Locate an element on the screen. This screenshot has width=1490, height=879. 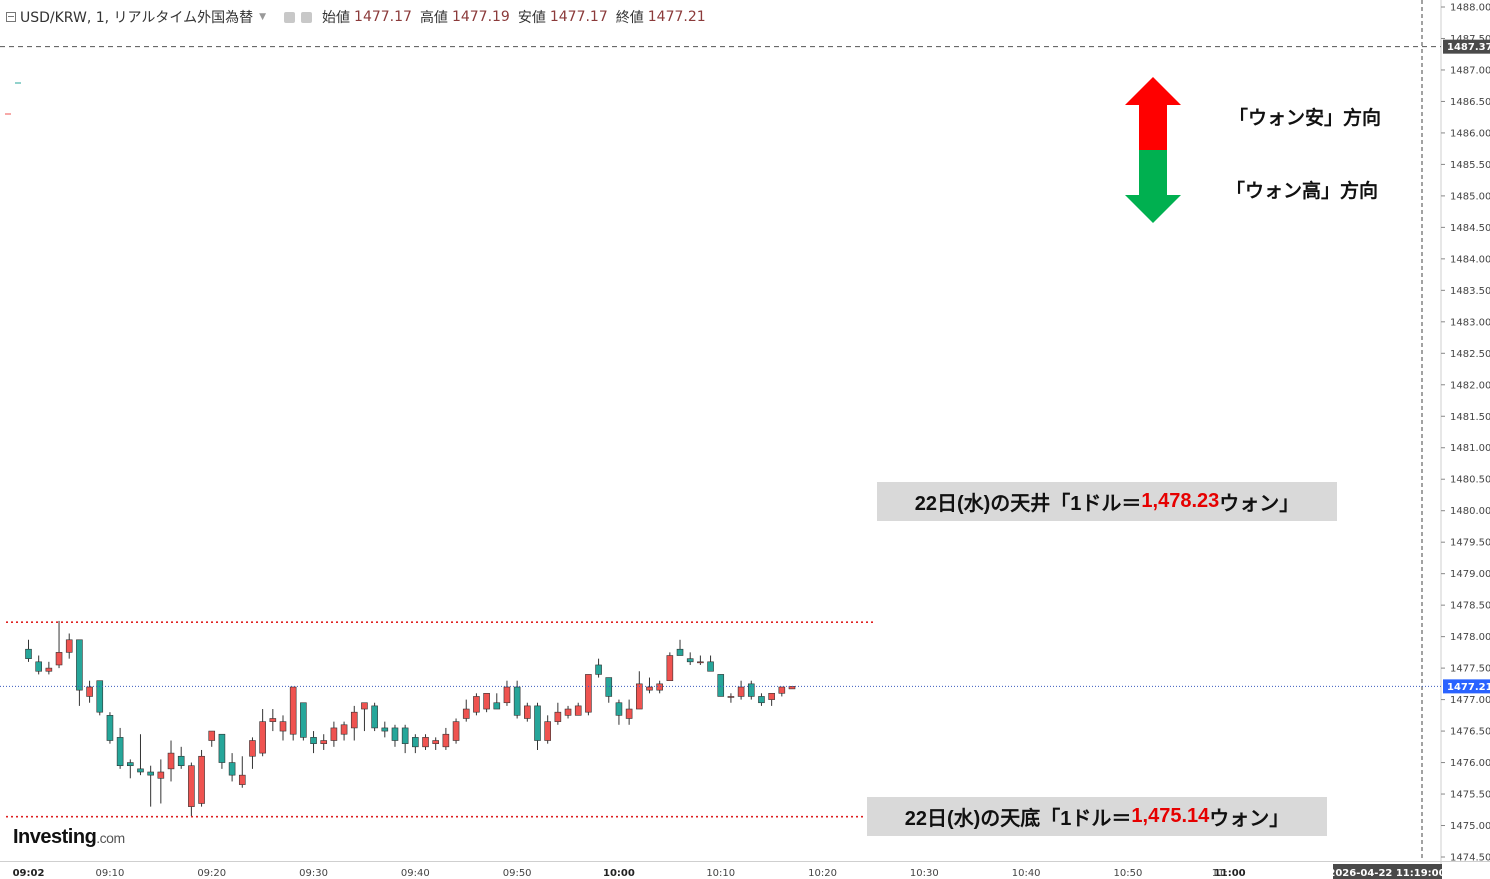
price-axis-label: 1486.50 is located at coordinates (1470, 102).